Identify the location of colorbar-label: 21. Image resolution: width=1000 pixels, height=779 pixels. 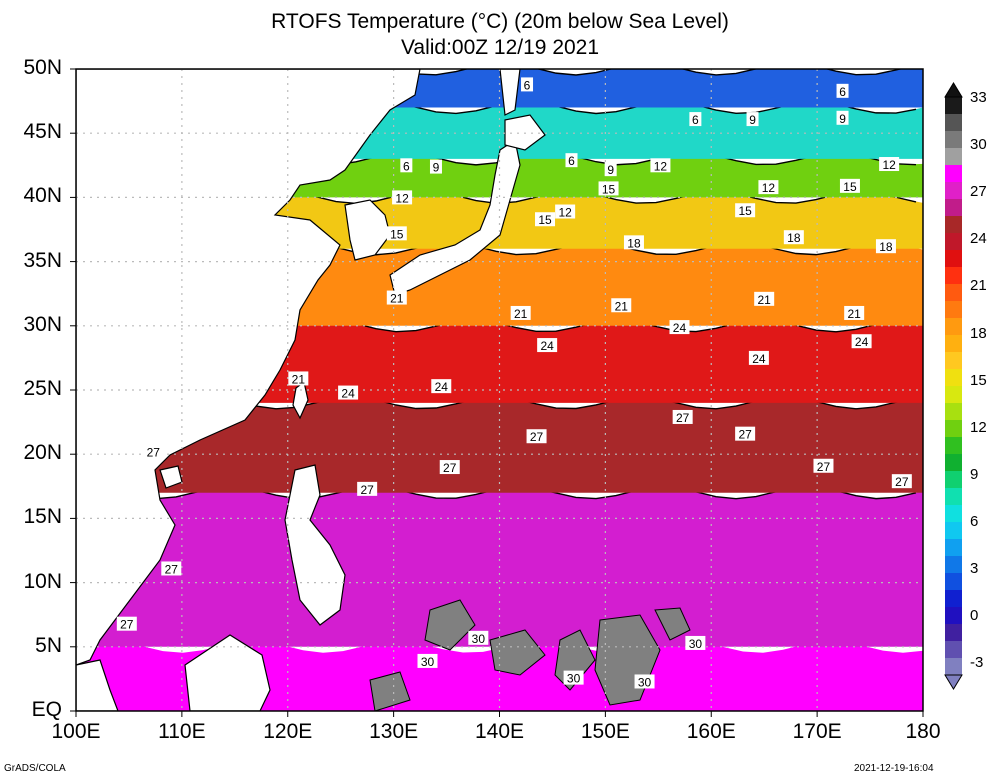
(978, 286).